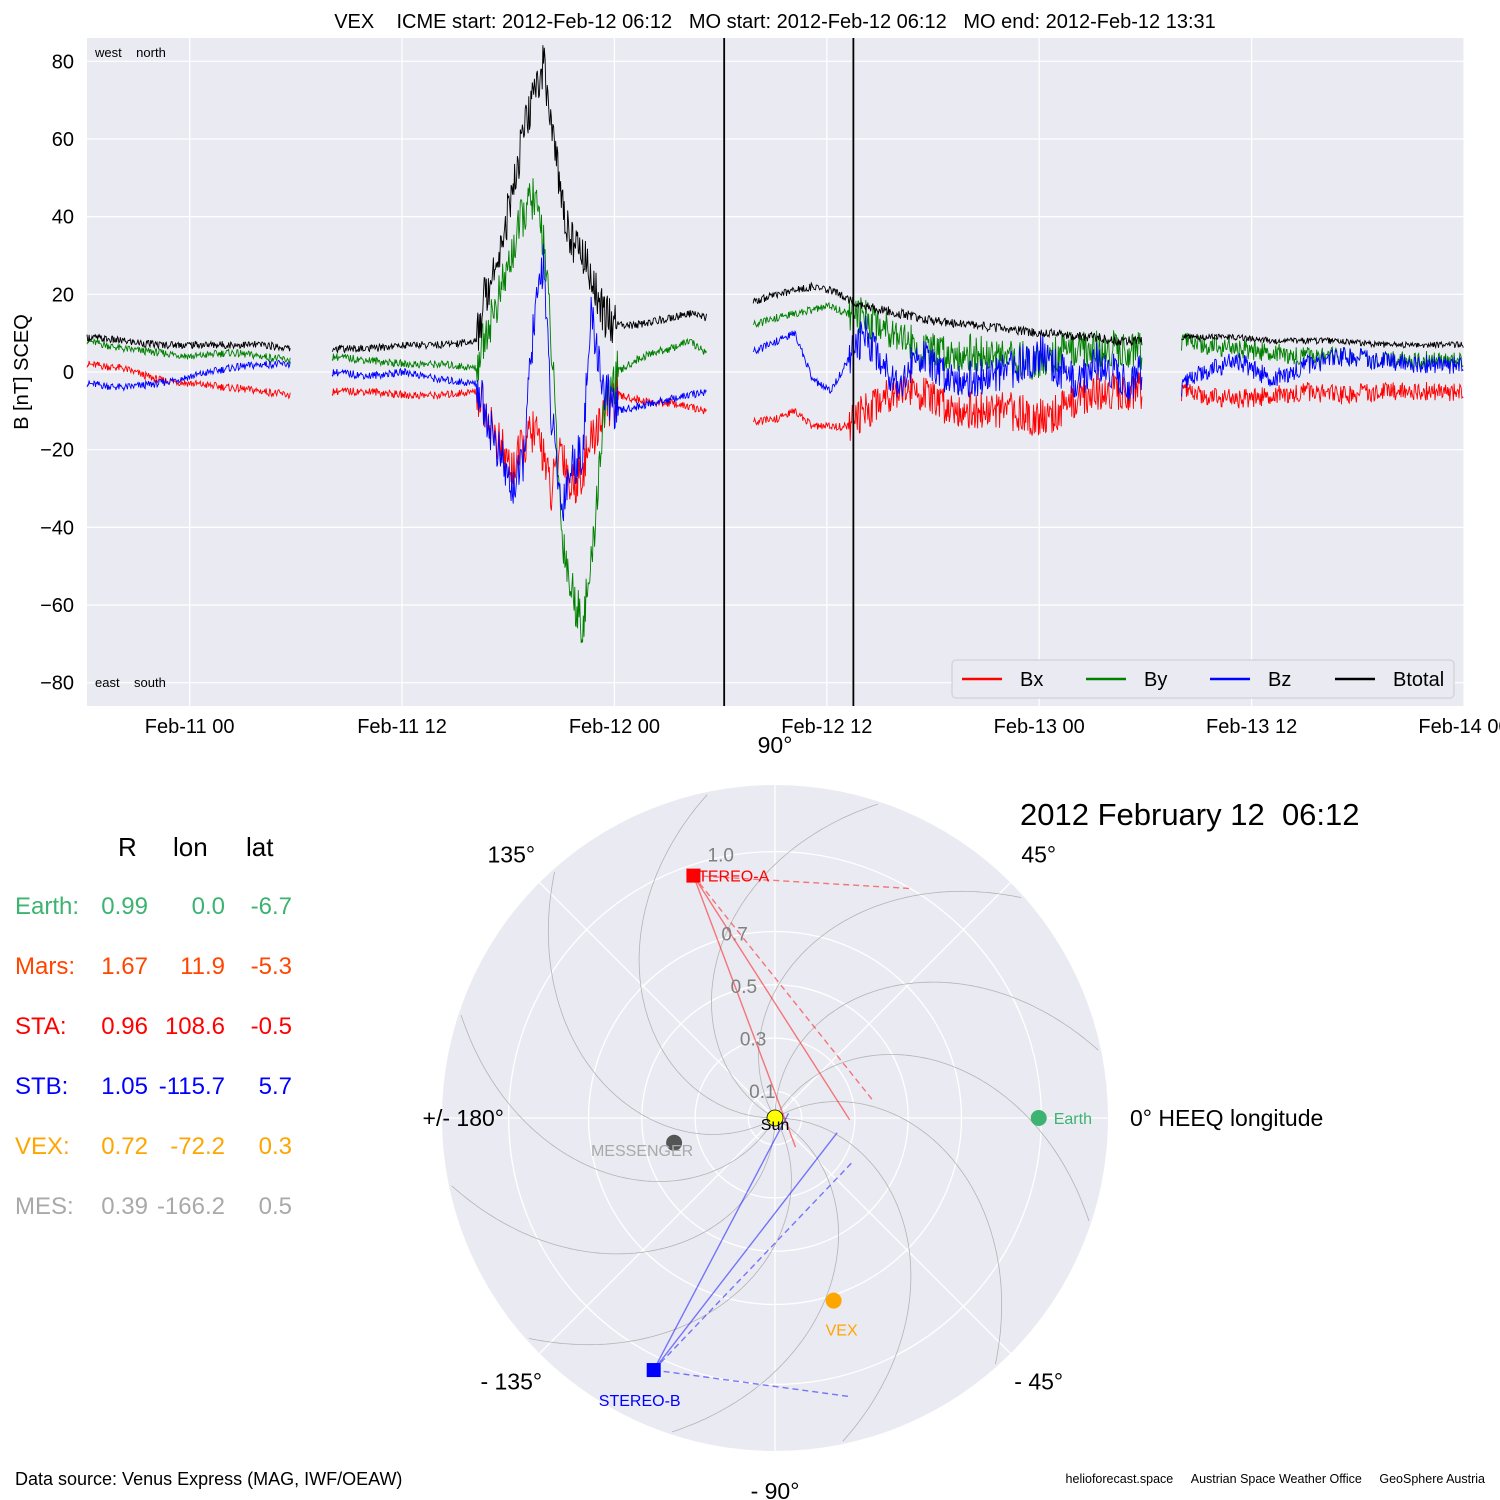 The height and width of the screenshot is (1500, 1500). What do you see at coordinates (402, 727) in the screenshot?
I see `x-tick-label: Feb-11 12` at bounding box center [402, 727].